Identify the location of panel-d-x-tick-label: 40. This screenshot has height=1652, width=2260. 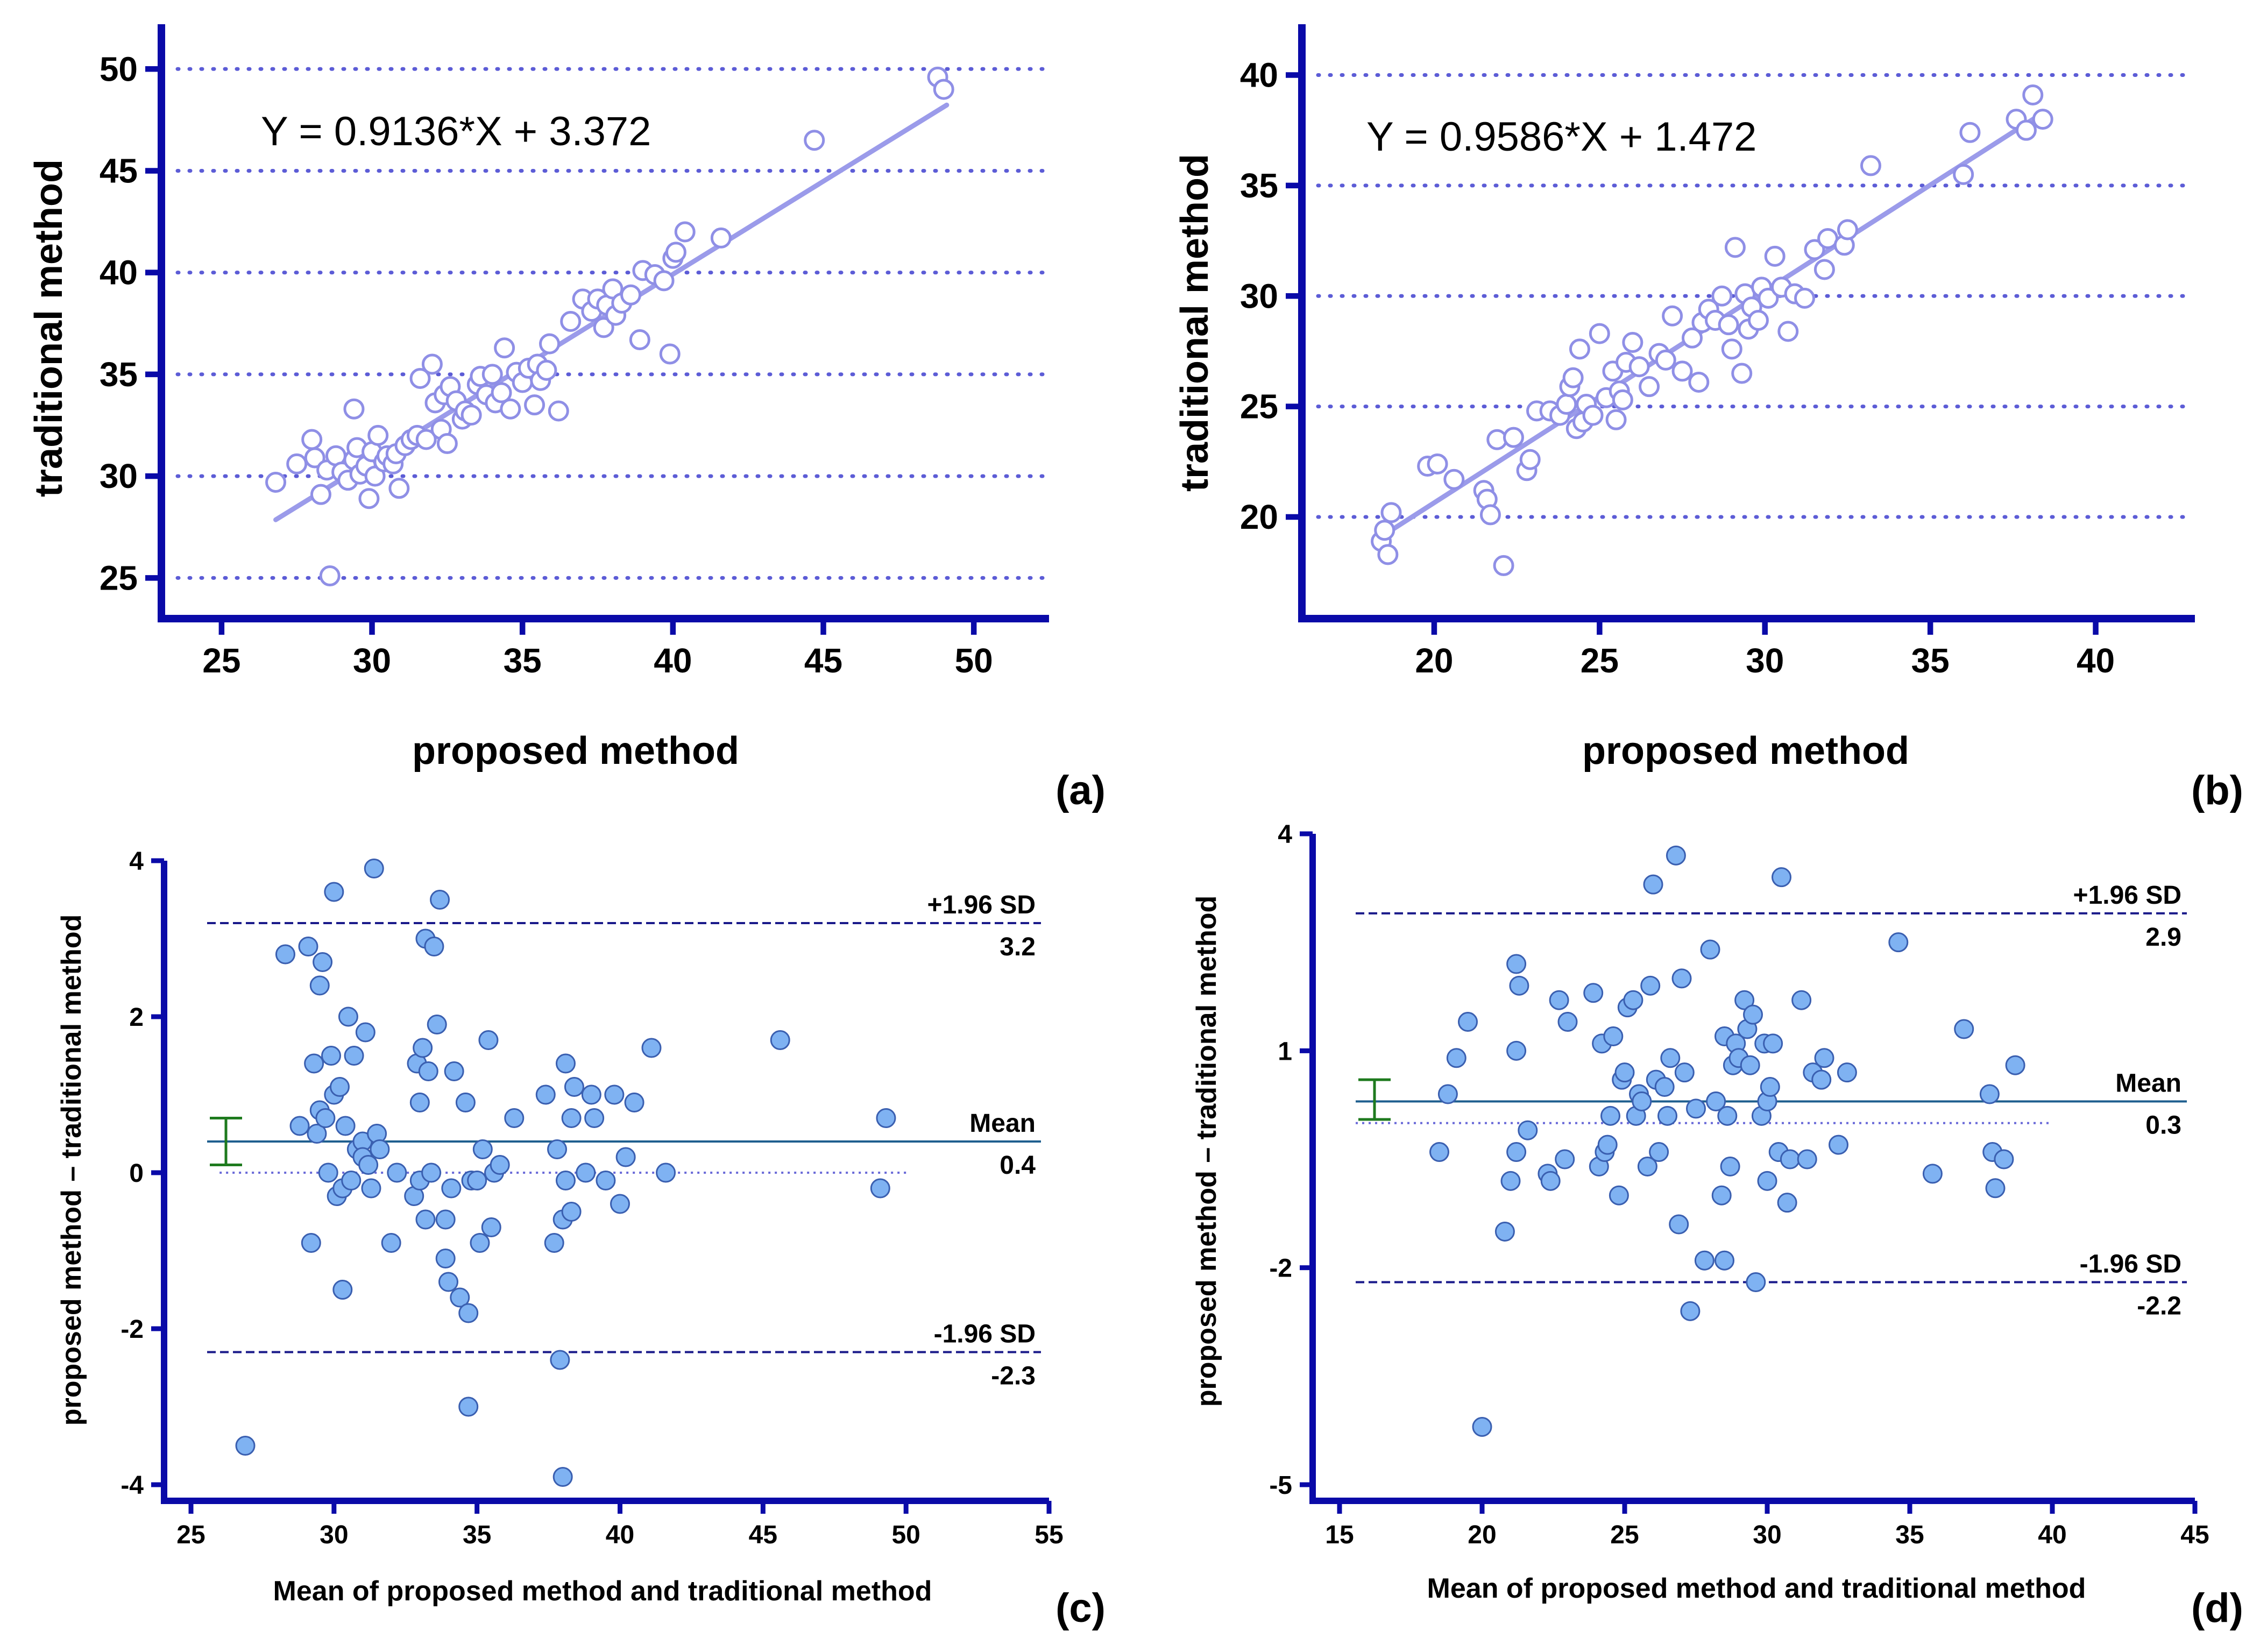
(2052, 1535).